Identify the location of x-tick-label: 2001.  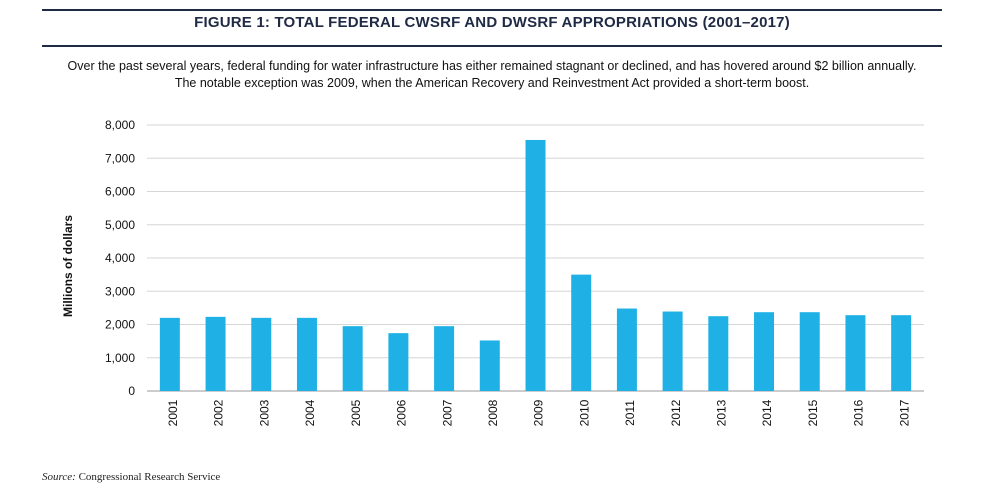
(173, 412).